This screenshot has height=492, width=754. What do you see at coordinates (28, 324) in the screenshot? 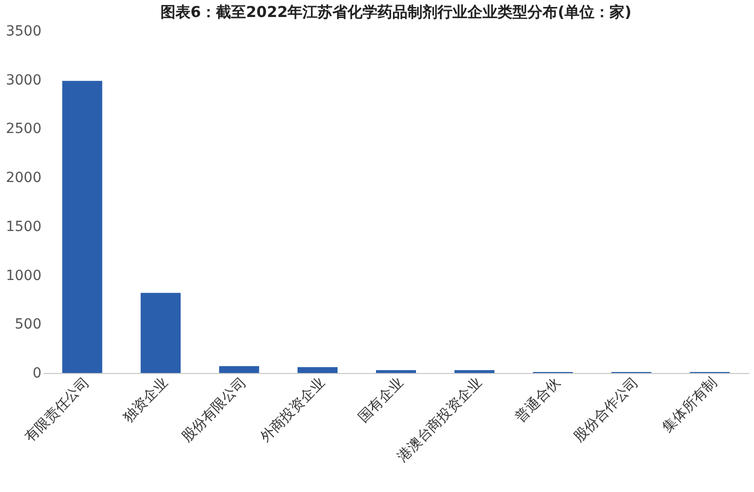
I see `y-tick-label: 500` at bounding box center [28, 324].